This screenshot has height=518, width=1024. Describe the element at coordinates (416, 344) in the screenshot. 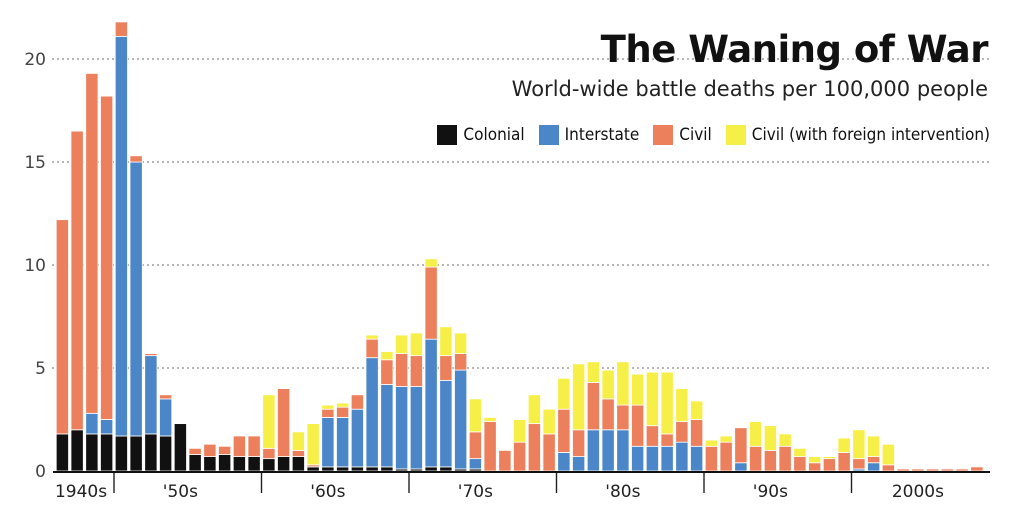

I see `bar-civil-with-foreign-intervention--1970` at that location.